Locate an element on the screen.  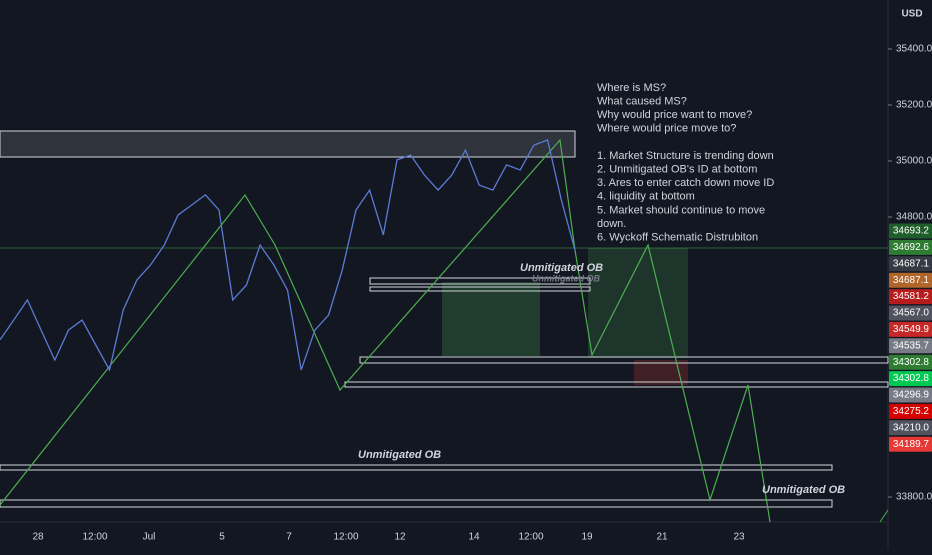
x-tick-label: 19 is located at coordinates (587, 537).